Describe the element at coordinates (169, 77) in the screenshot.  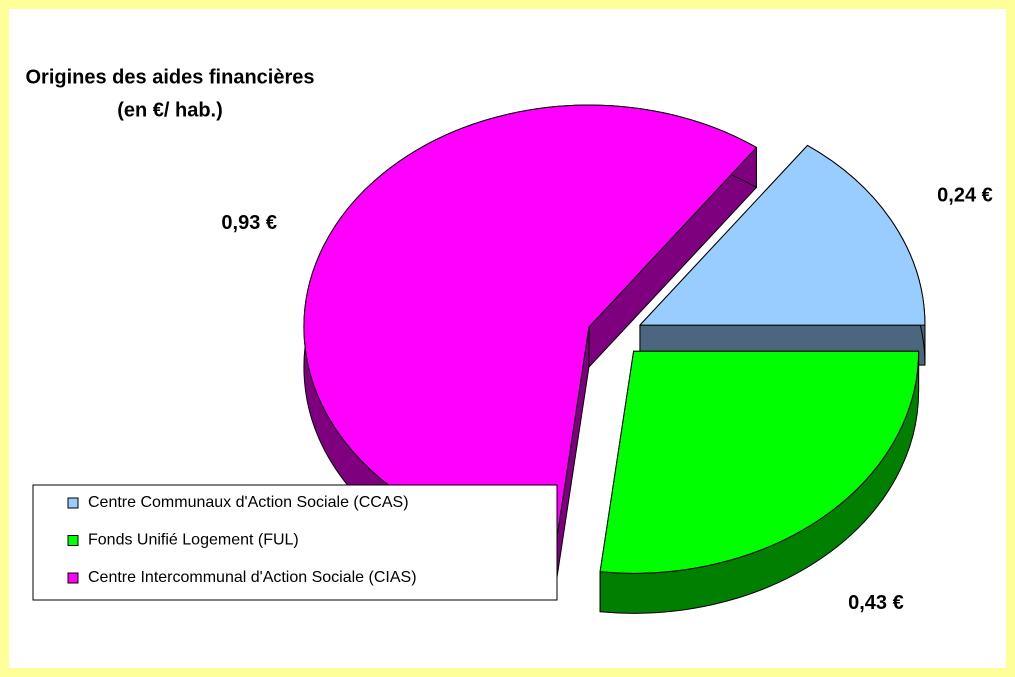
I see `chart-title: Origines des aides financières` at that location.